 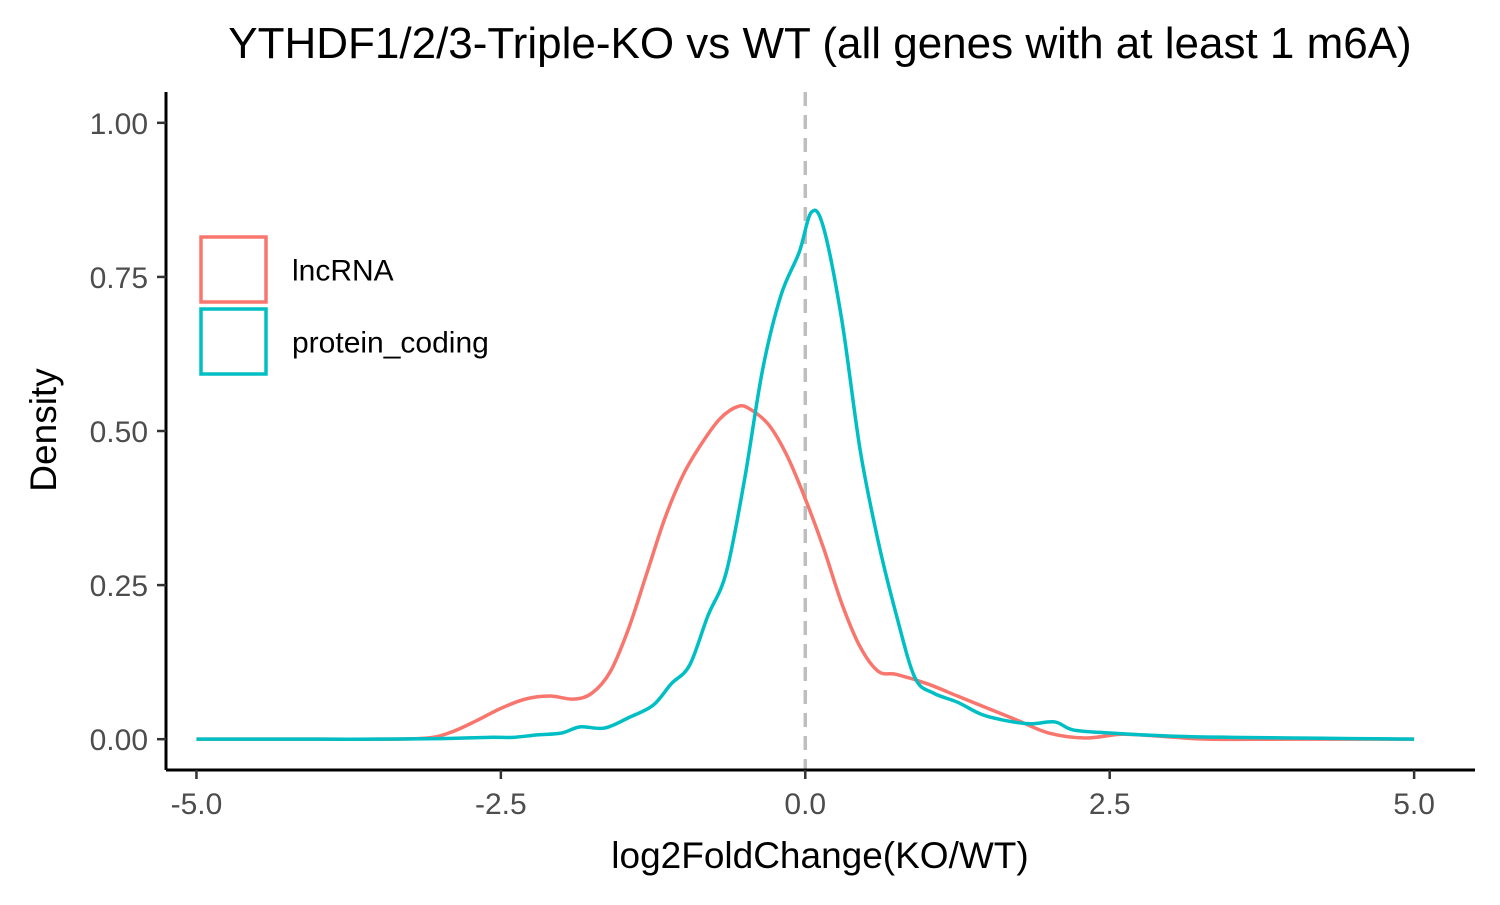 What do you see at coordinates (501, 804) in the screenshot?
I see `x-tick-label: -2.5` at bounding box center [501, 804].